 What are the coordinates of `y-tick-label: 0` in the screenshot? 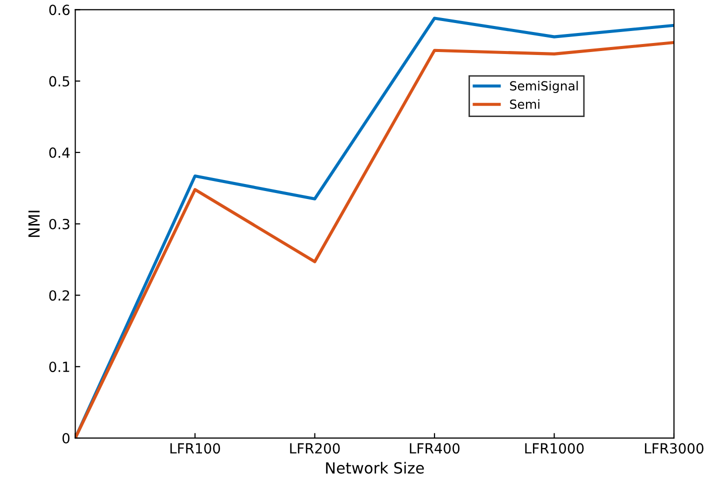 It's located at (66, 438).